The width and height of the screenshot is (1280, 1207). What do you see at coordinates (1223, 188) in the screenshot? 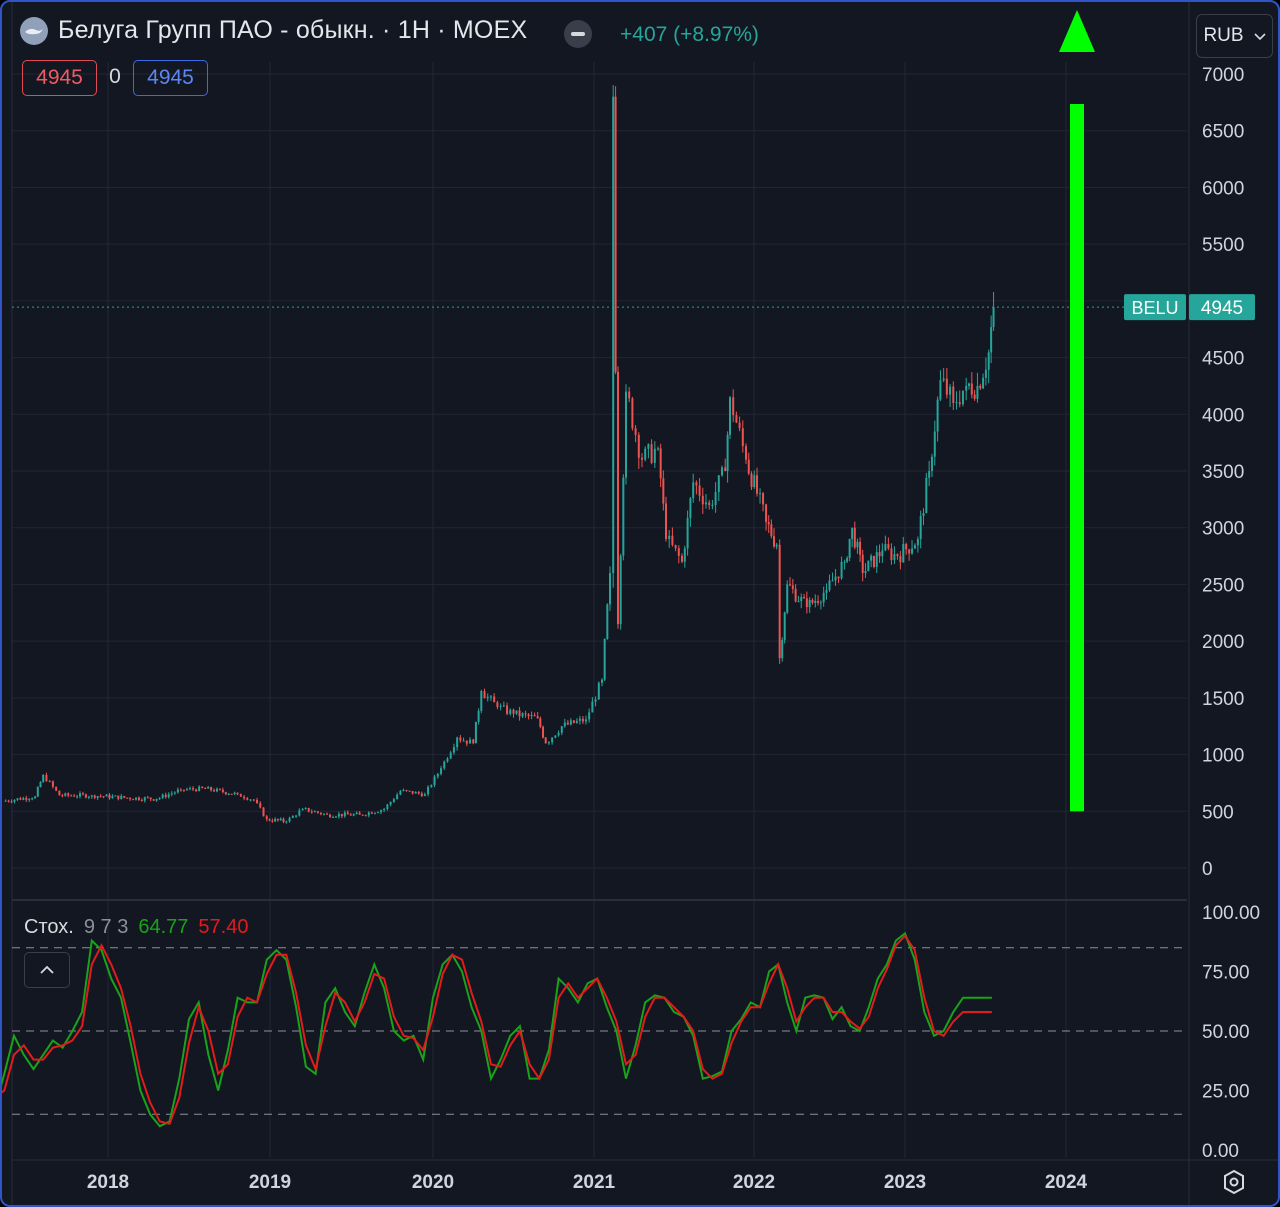
I see `price-tick-label: 6000` at bounding box center [1223, 188].